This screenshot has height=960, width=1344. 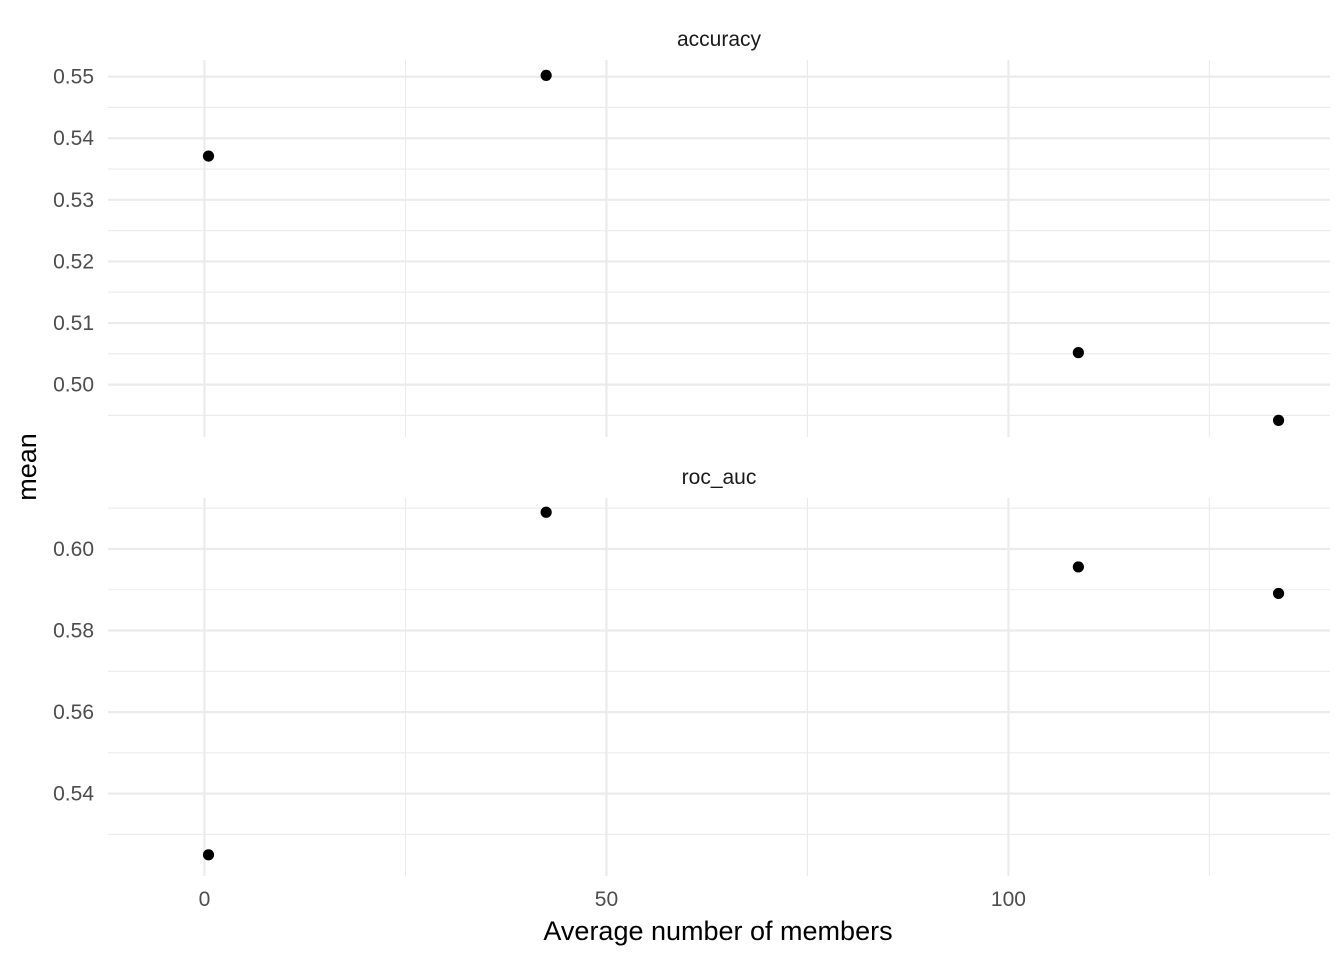 I want to click on y-axis-title: mean, so click(x=27, y=467).